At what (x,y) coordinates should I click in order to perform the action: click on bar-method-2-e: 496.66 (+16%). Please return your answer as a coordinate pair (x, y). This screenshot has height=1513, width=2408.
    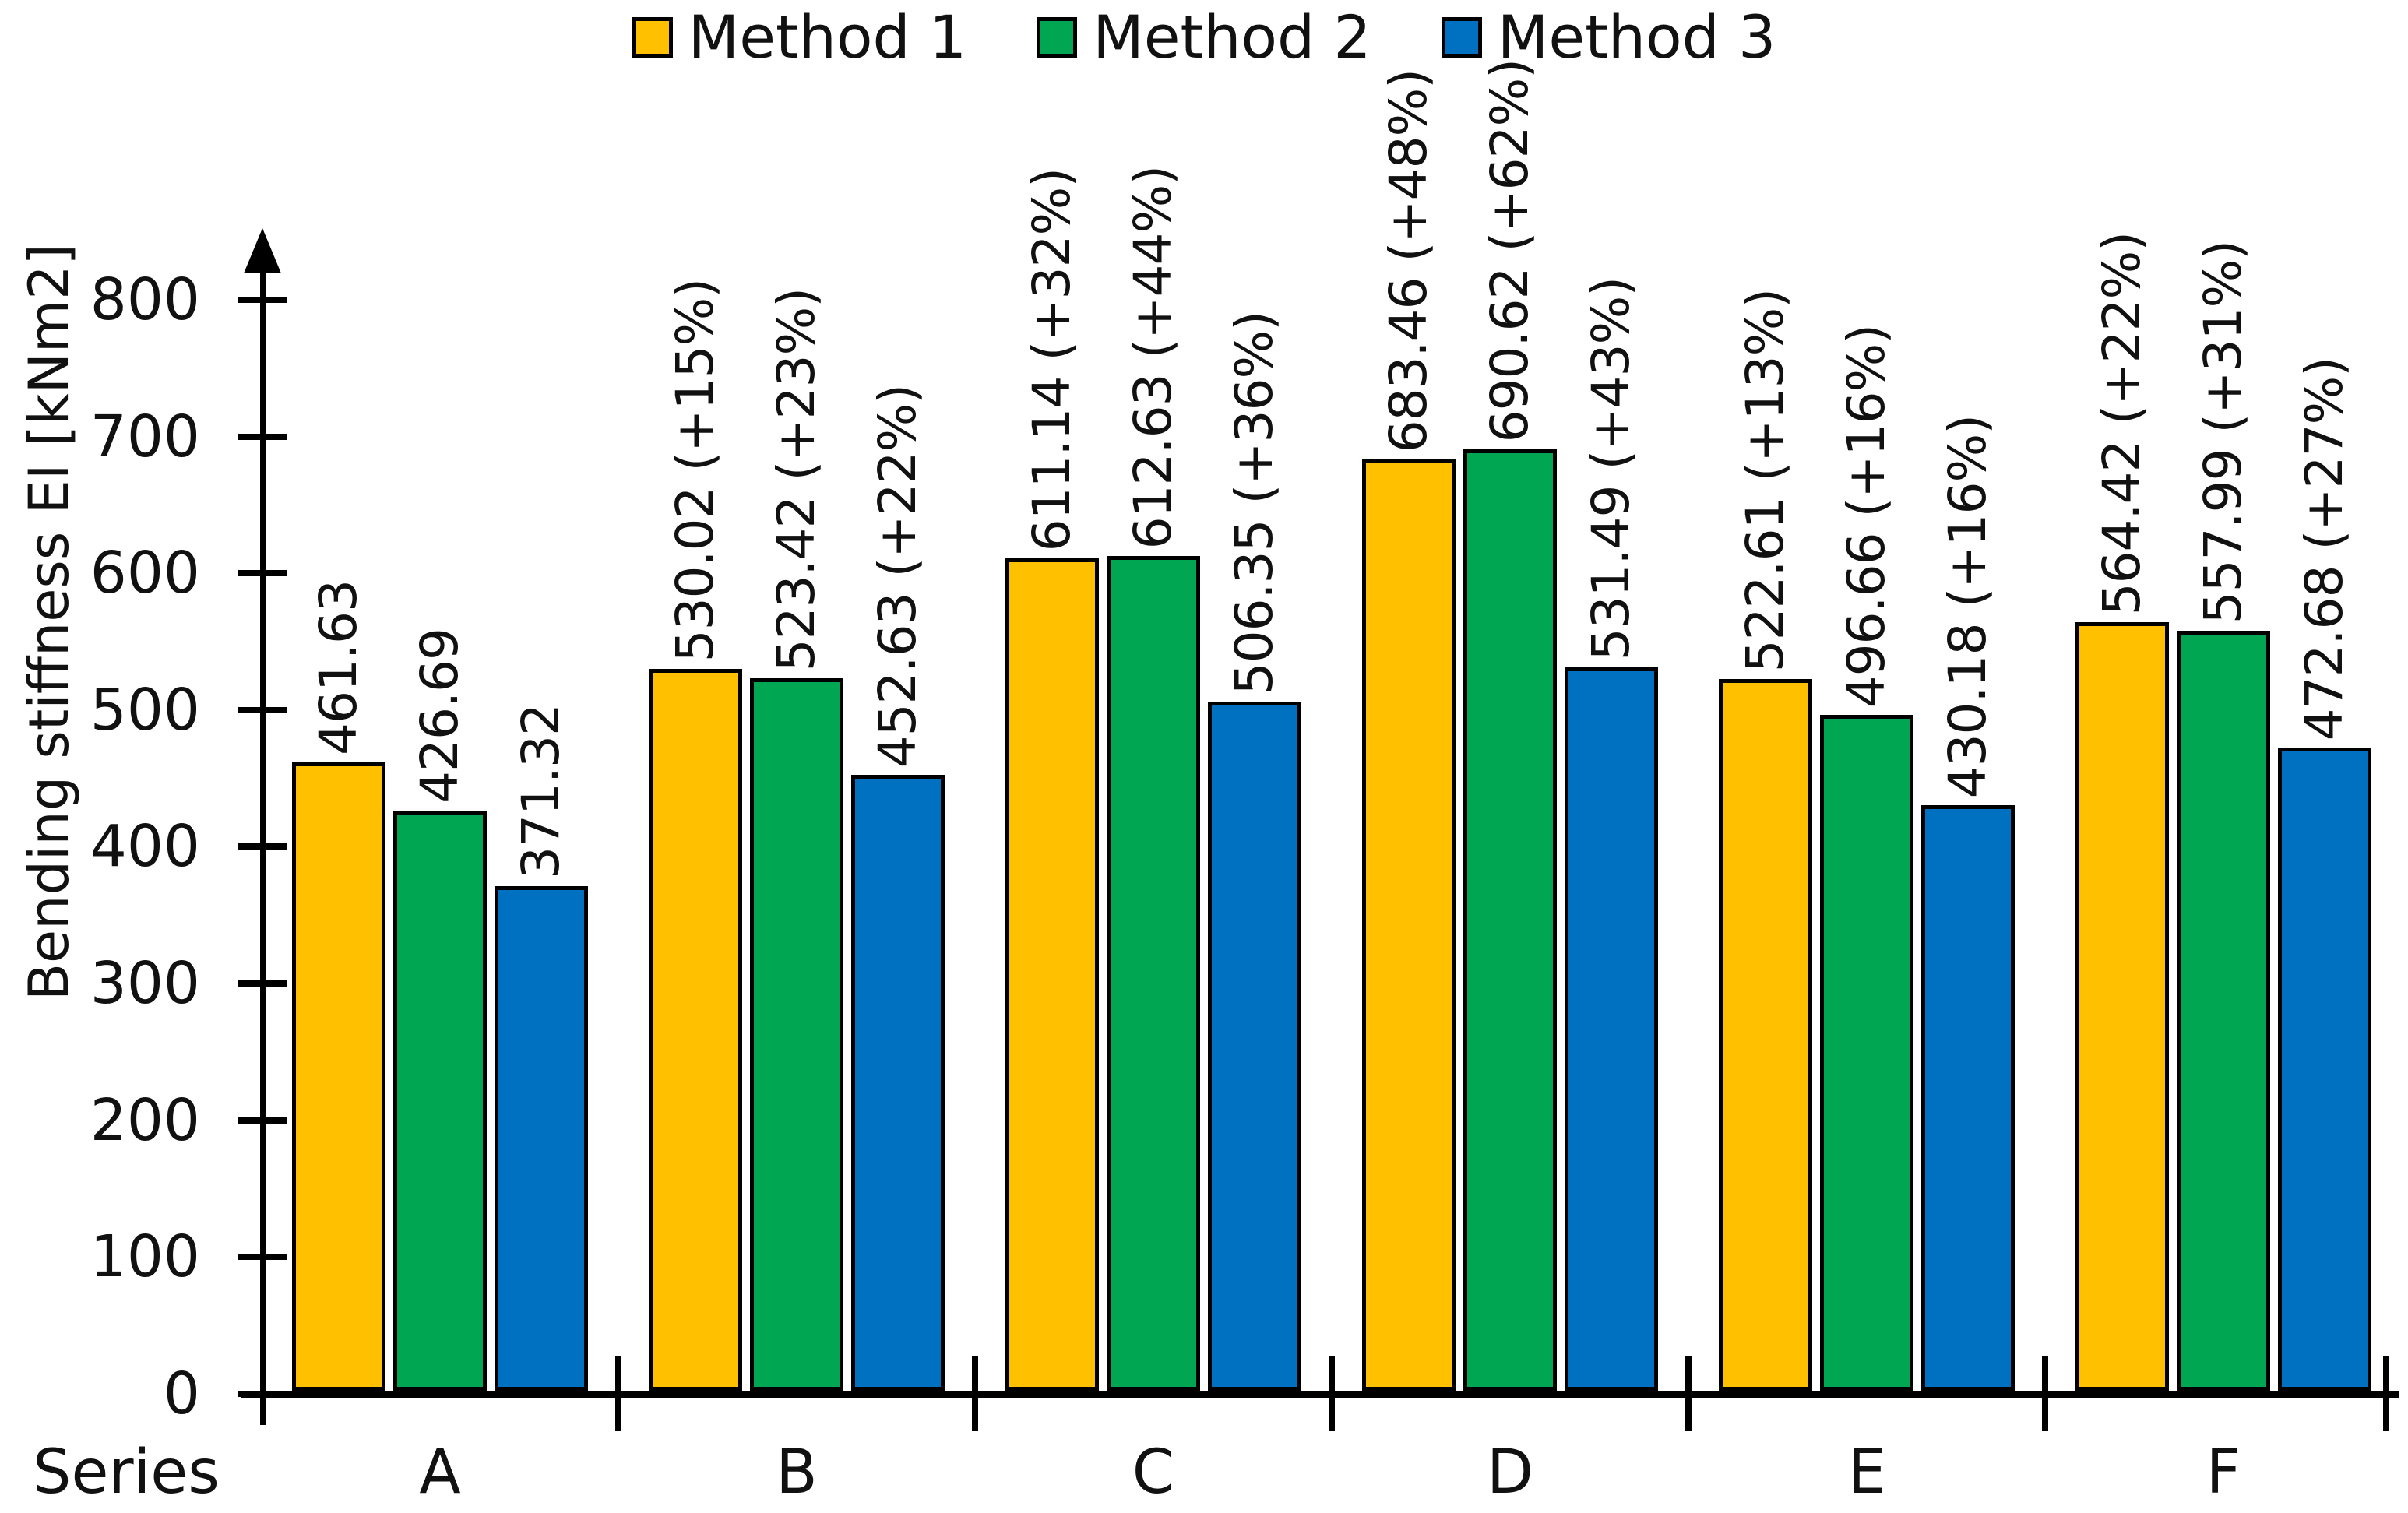
    Looking at the image, I should click on (1867, 858).